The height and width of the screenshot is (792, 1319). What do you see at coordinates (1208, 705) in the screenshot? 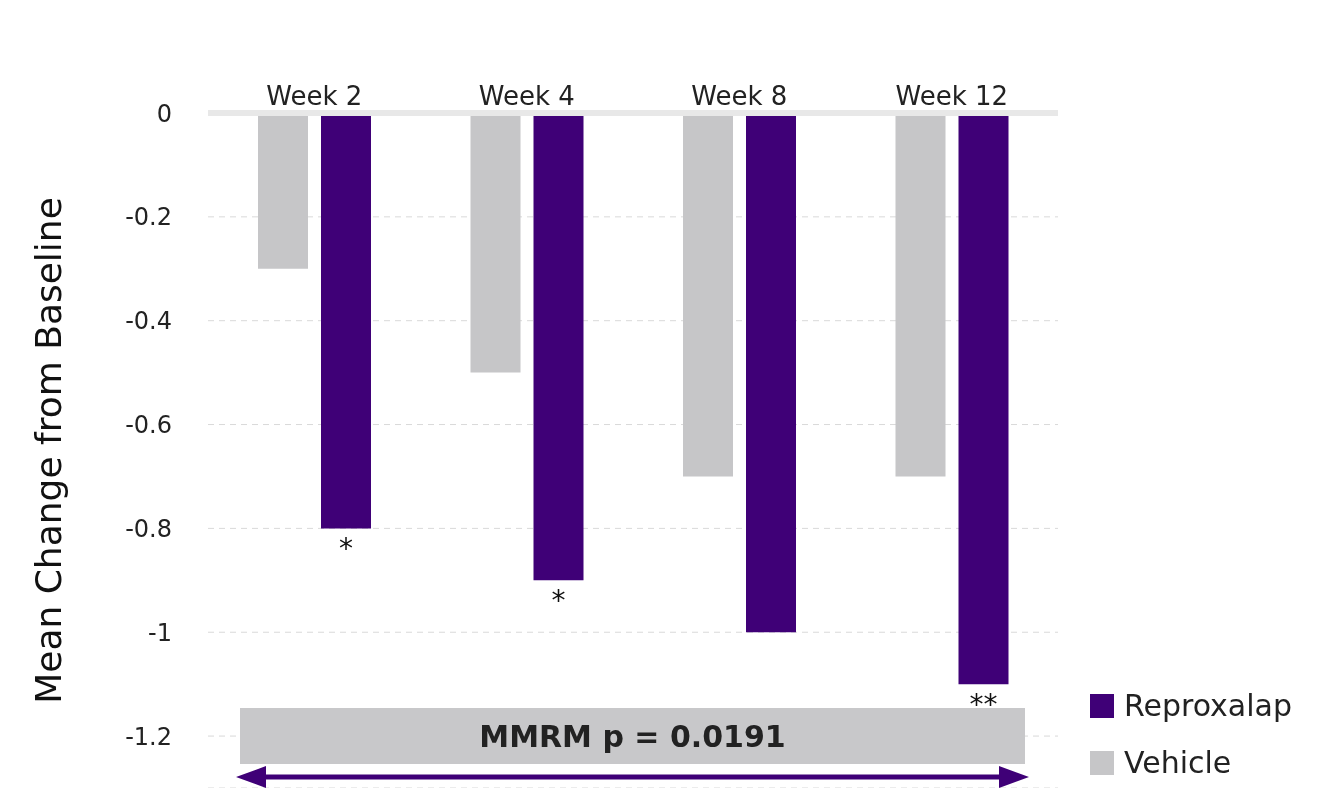
I see `legend-label: Reproxalap` at bounding box center [1208, 705].